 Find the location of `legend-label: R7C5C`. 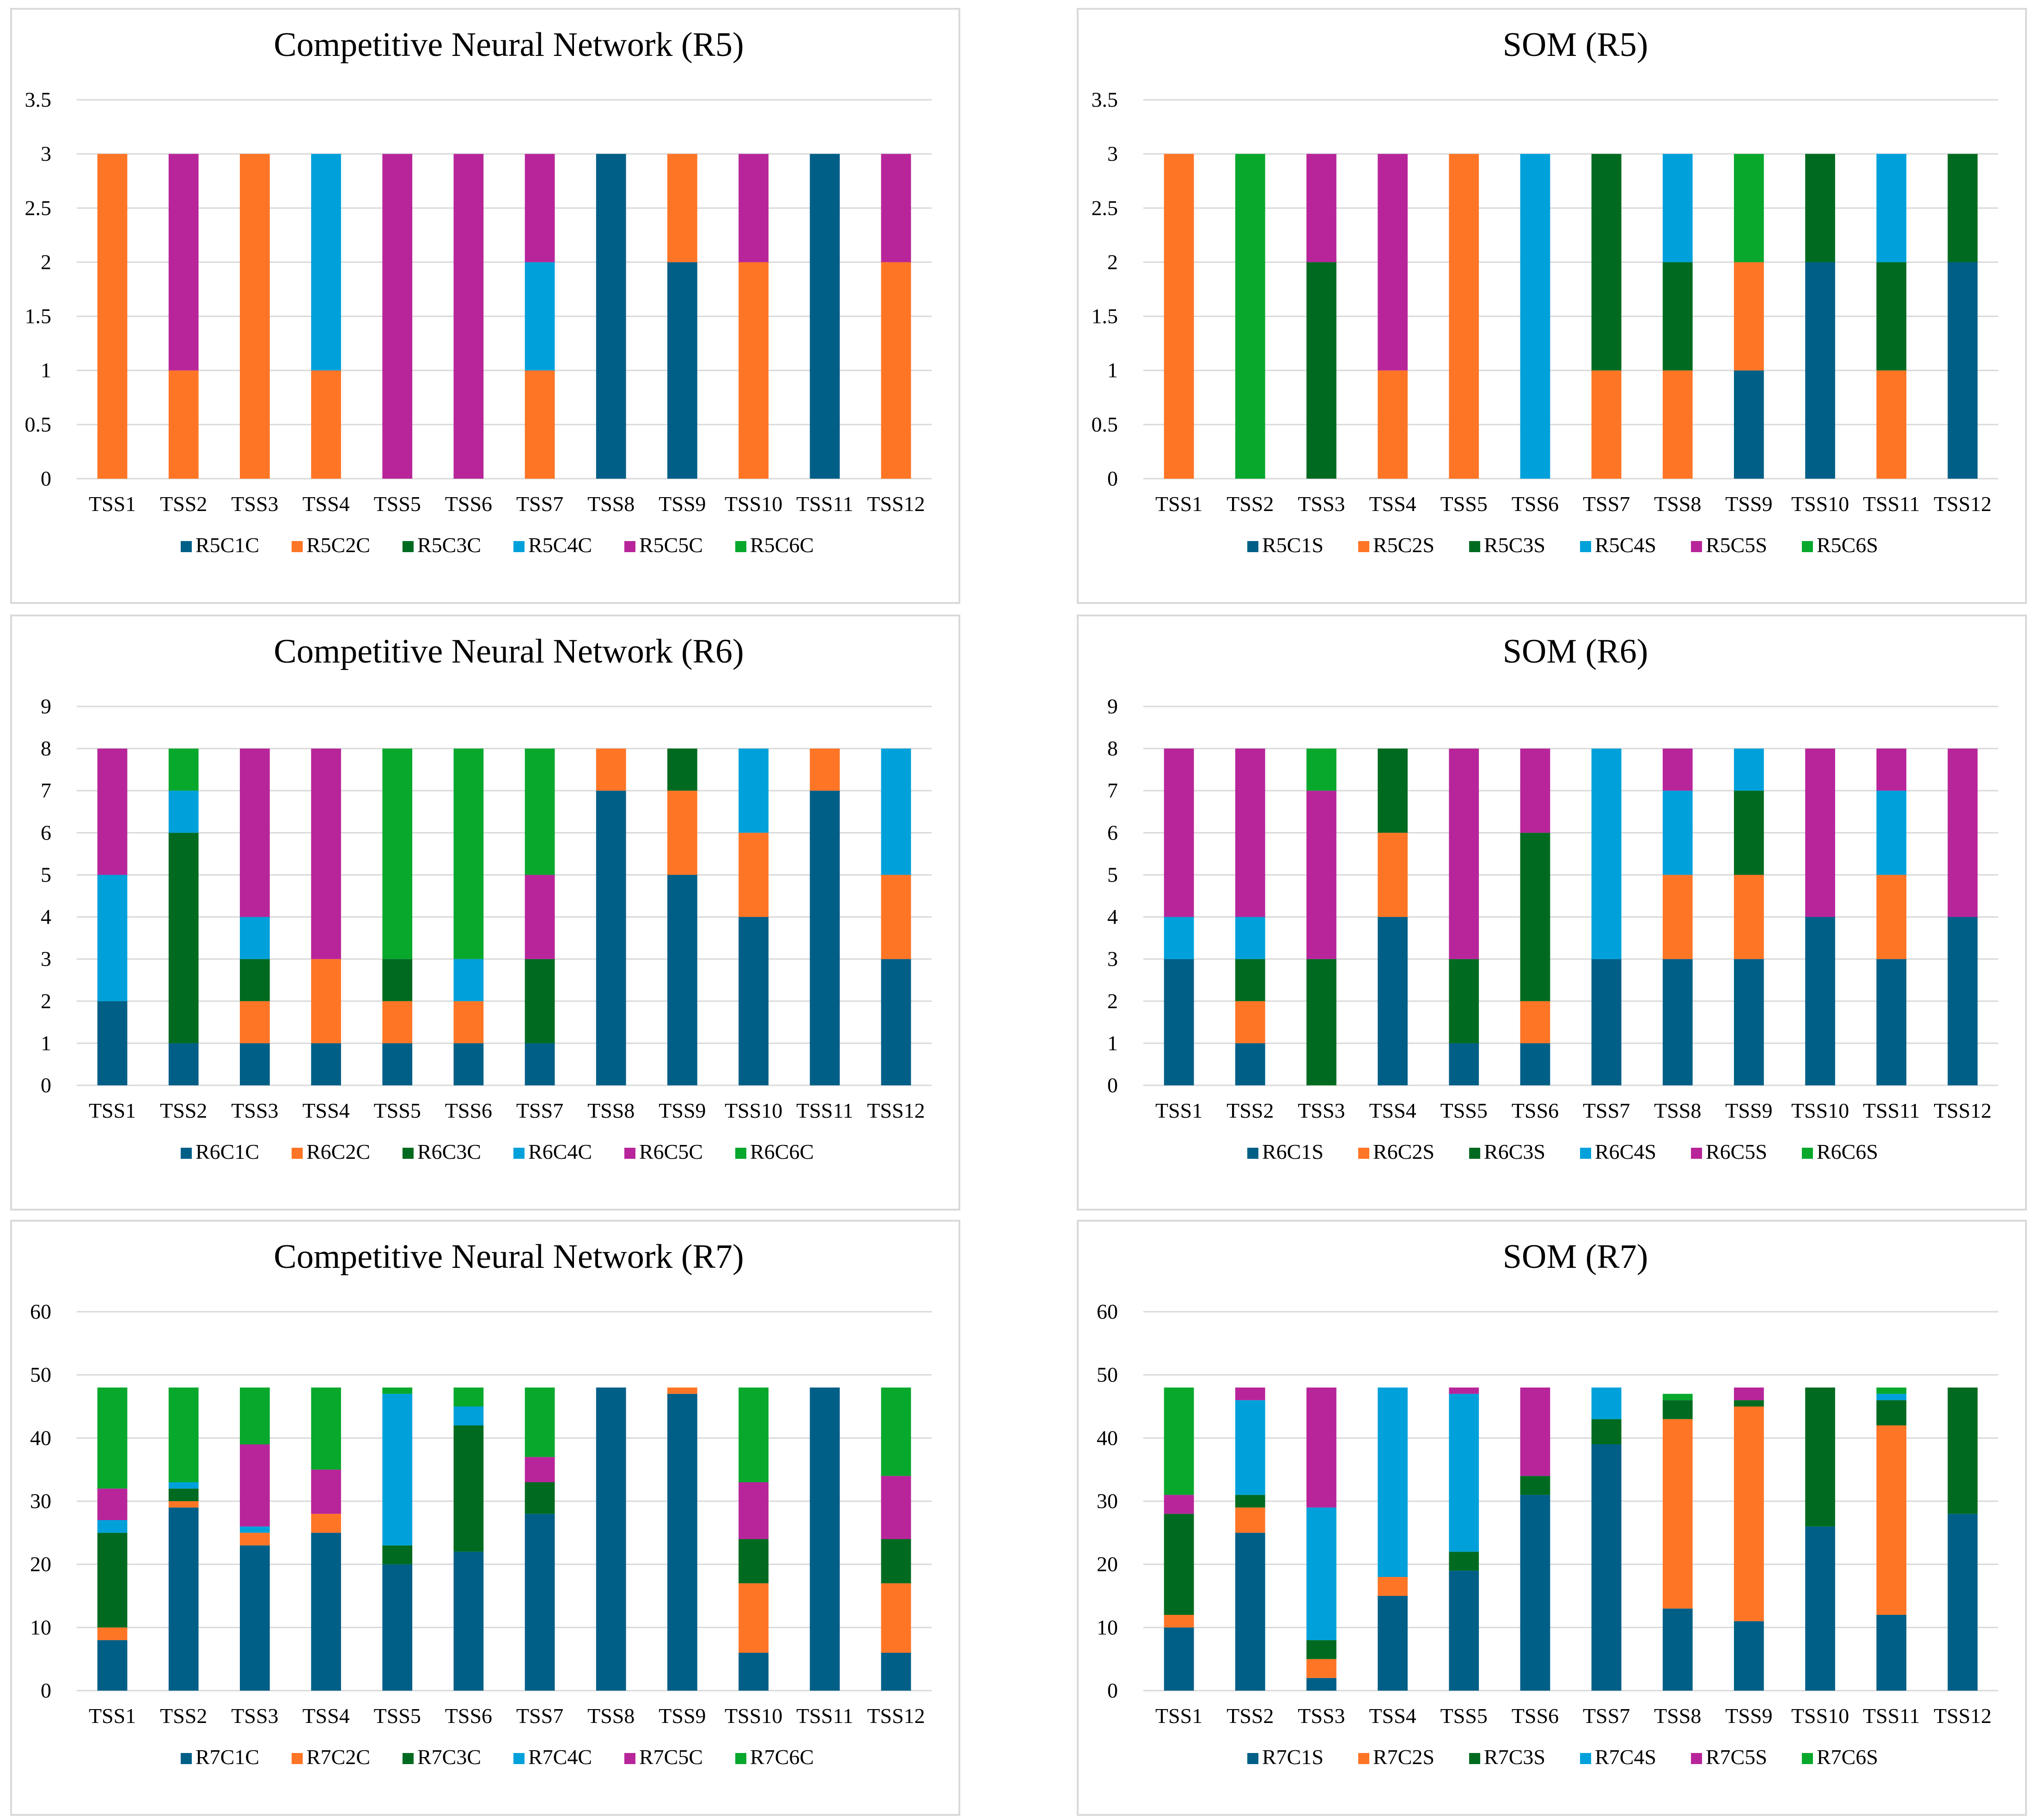

legend-label: R7C5C is located at coordinates (671, 1757).